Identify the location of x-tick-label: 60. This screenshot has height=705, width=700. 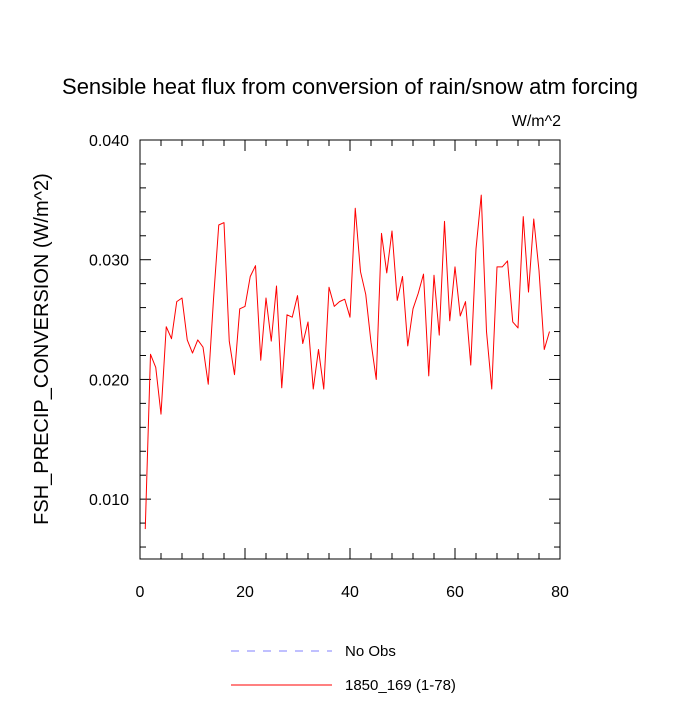
(455, 592).